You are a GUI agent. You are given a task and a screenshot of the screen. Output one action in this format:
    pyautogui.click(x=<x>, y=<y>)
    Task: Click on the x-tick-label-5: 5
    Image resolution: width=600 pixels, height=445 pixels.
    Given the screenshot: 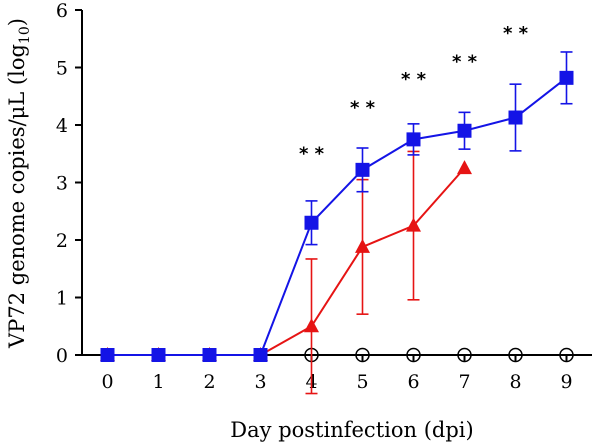 What is the action you would take?
    pyautogui.click(x=362, y=382)
    